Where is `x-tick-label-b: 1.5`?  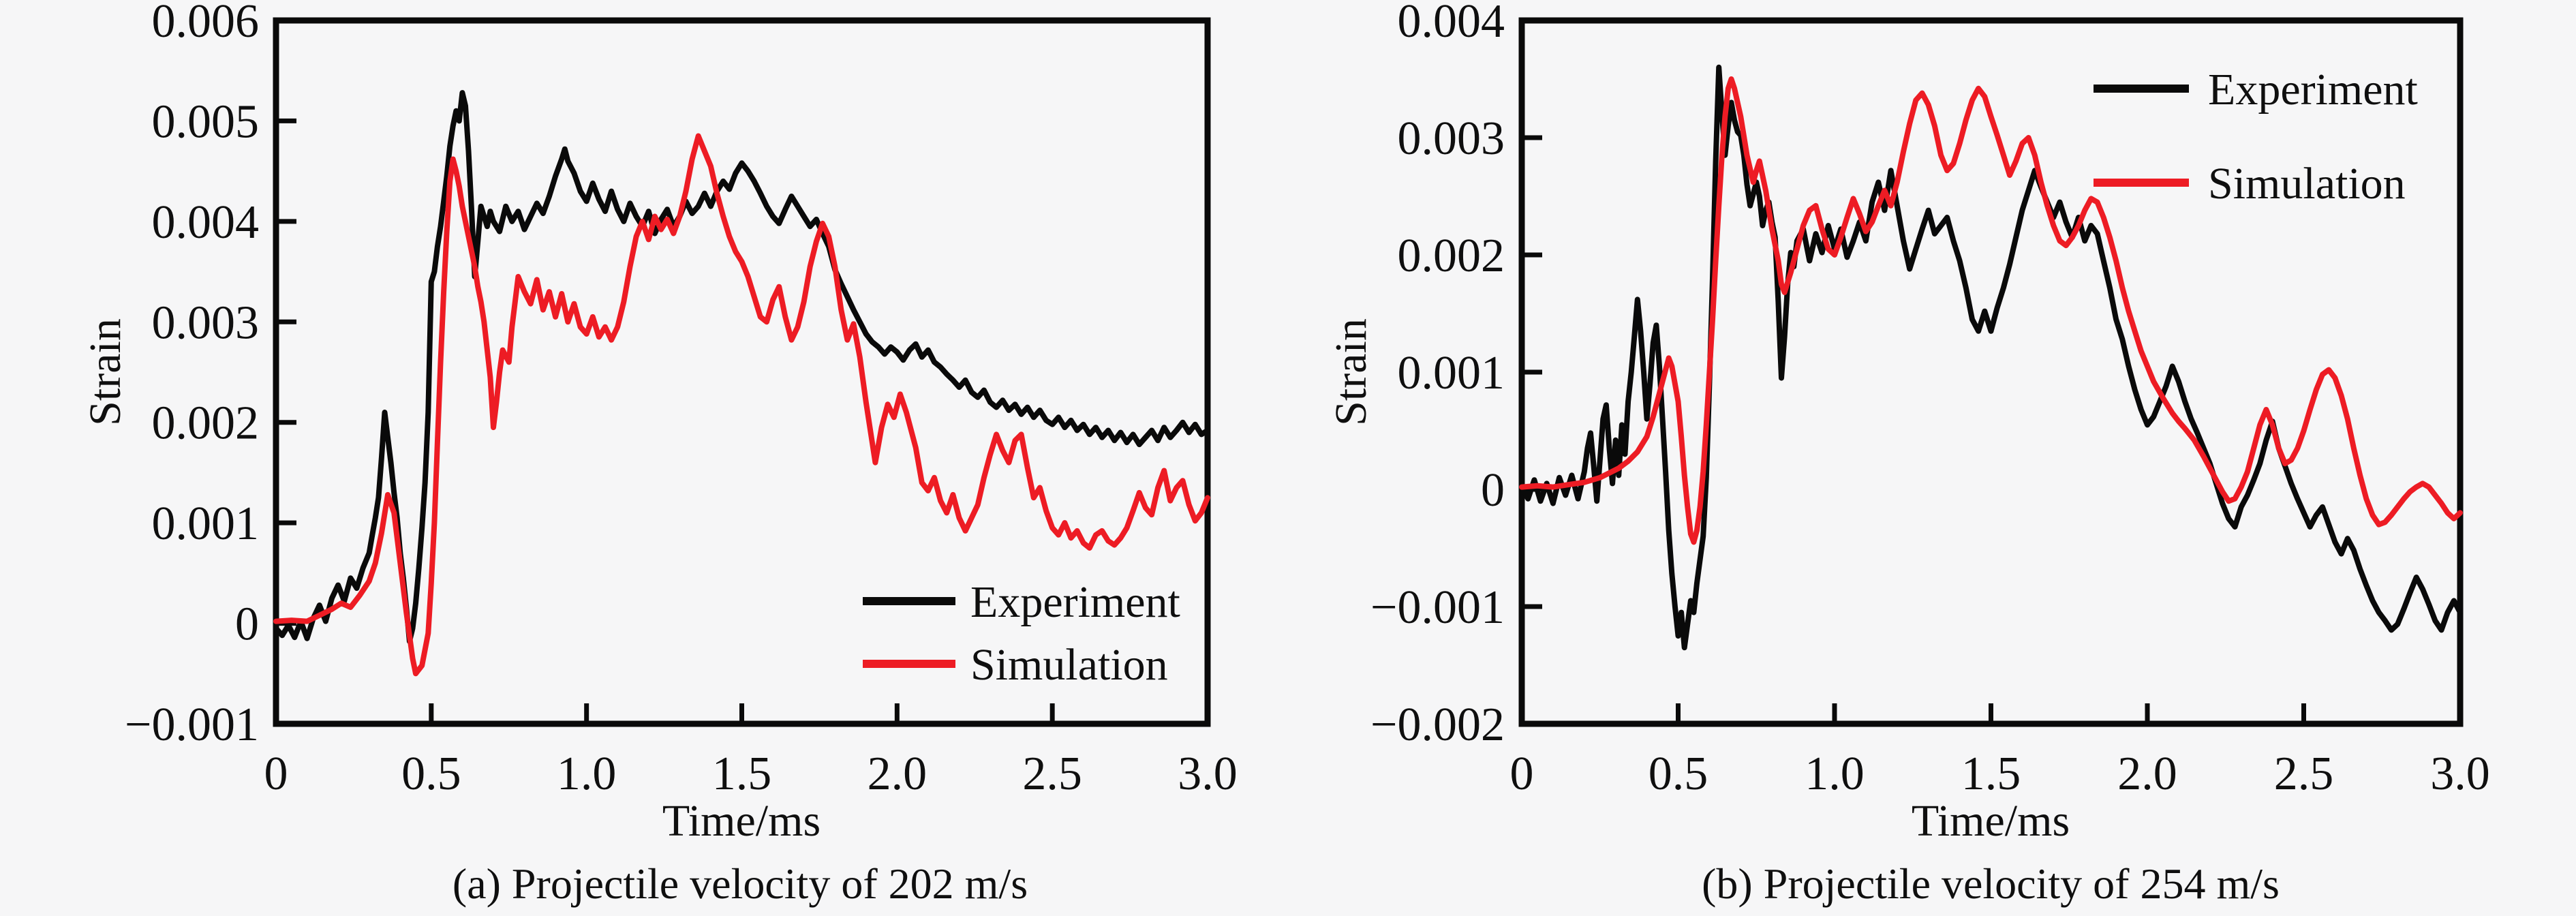
x-tick-label-b: 1.5 is located at coordinates (1991, 774).